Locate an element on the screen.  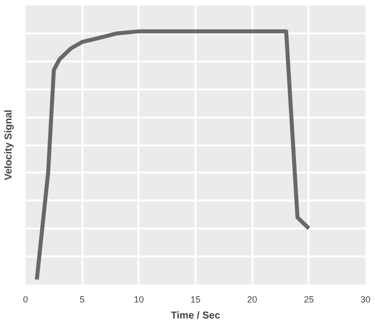
x-tick-label: 25 is located at coordinates (309, 299).